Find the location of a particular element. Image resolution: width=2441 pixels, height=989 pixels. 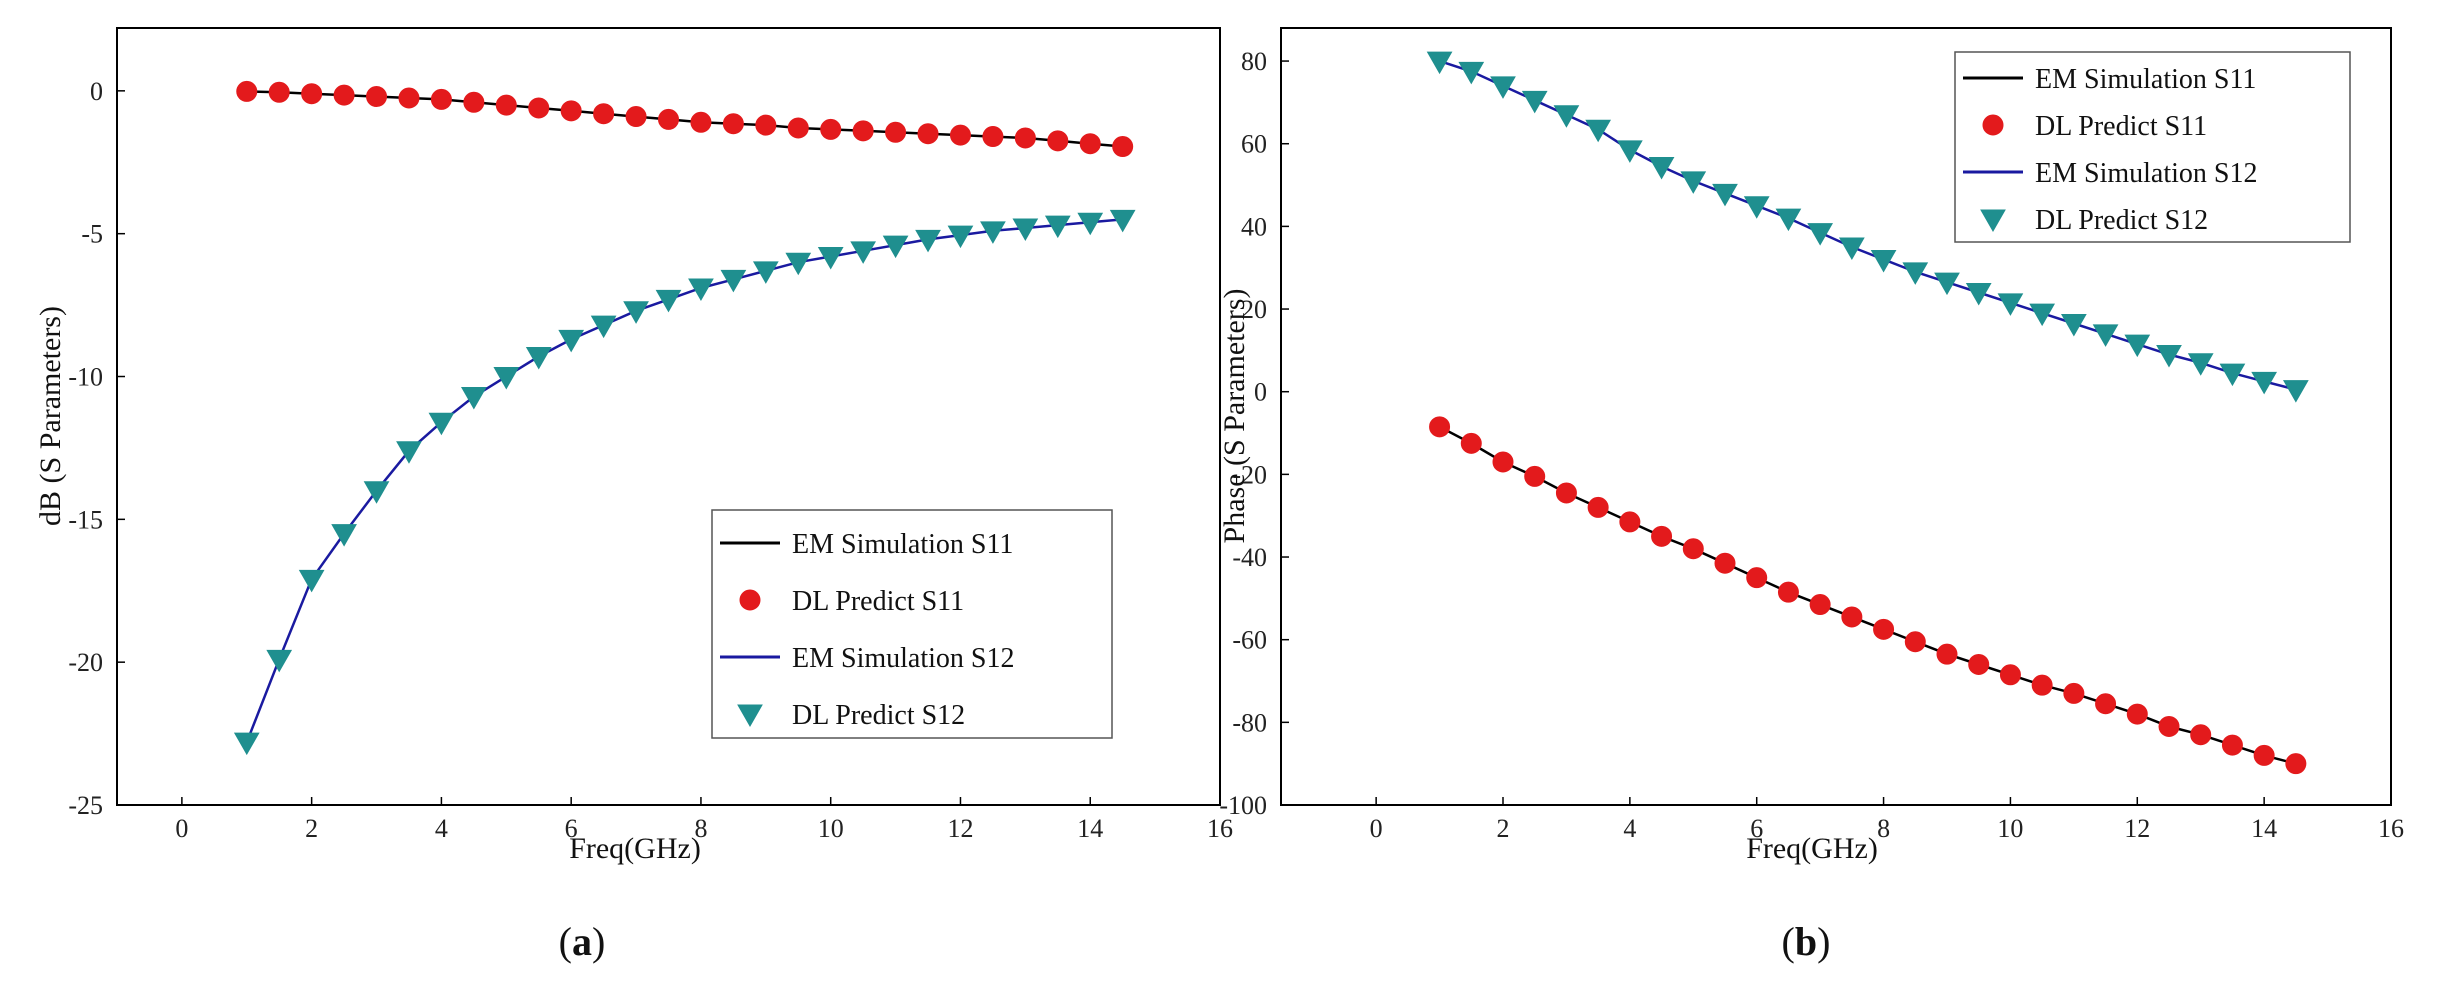

x-tick-label-b: 2 is located at coordinates (1503, 828).